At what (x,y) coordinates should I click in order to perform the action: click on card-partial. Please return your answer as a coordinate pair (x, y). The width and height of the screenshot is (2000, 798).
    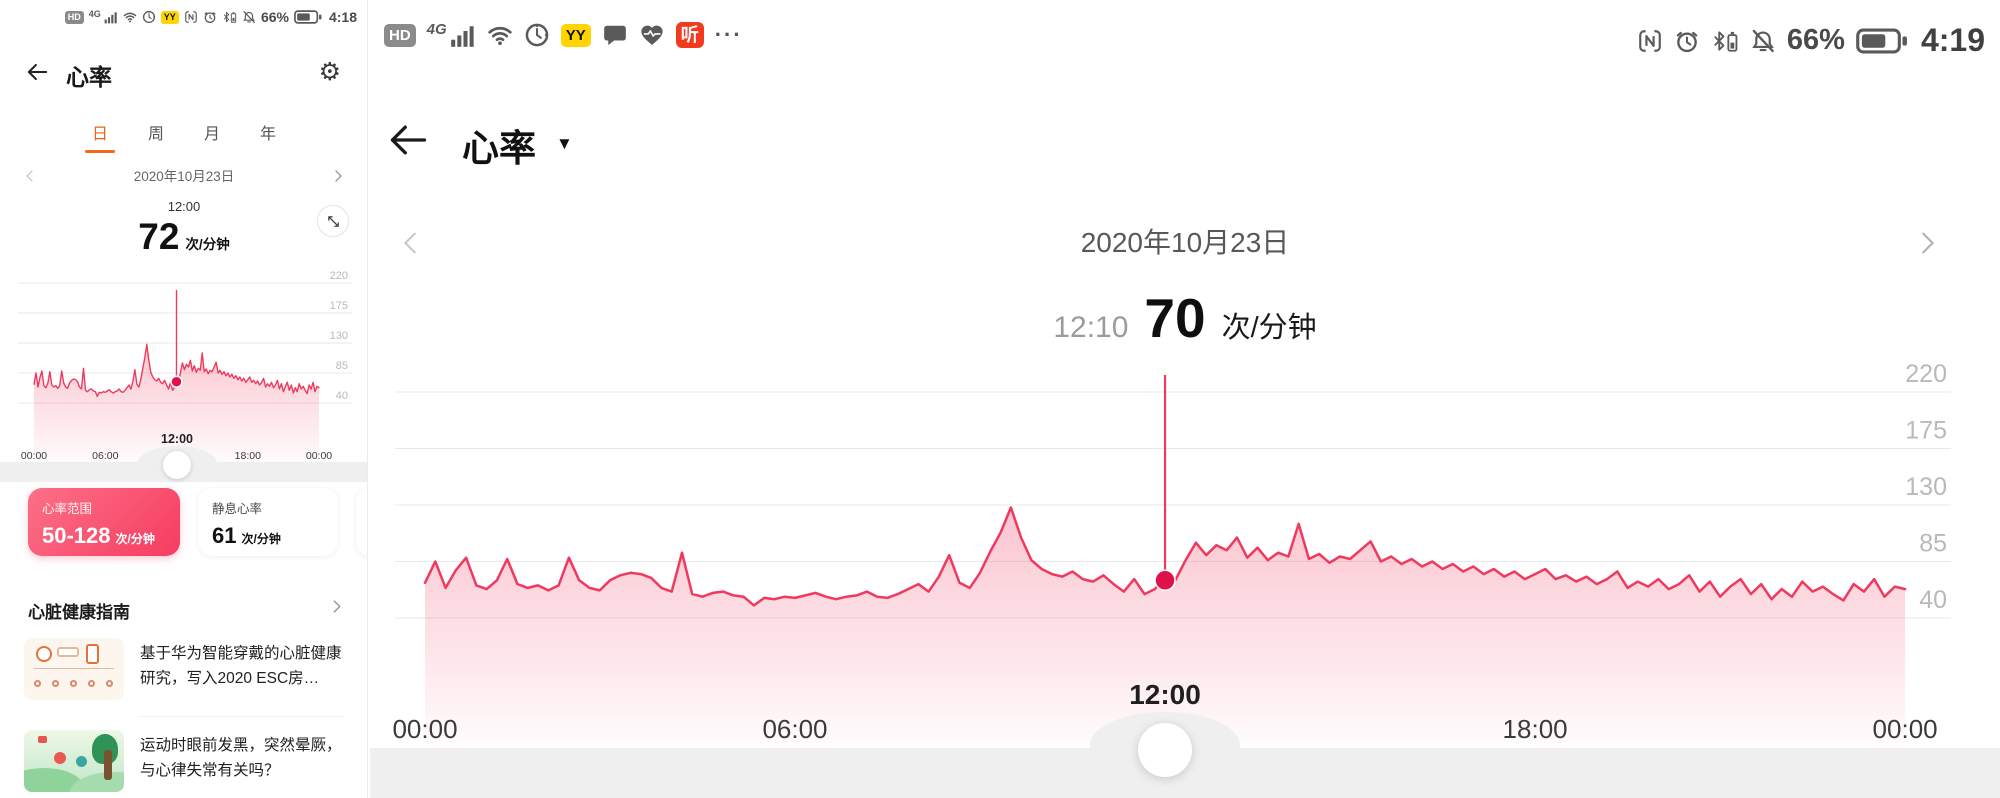
    Looking at the image, I should click on (361, 522).